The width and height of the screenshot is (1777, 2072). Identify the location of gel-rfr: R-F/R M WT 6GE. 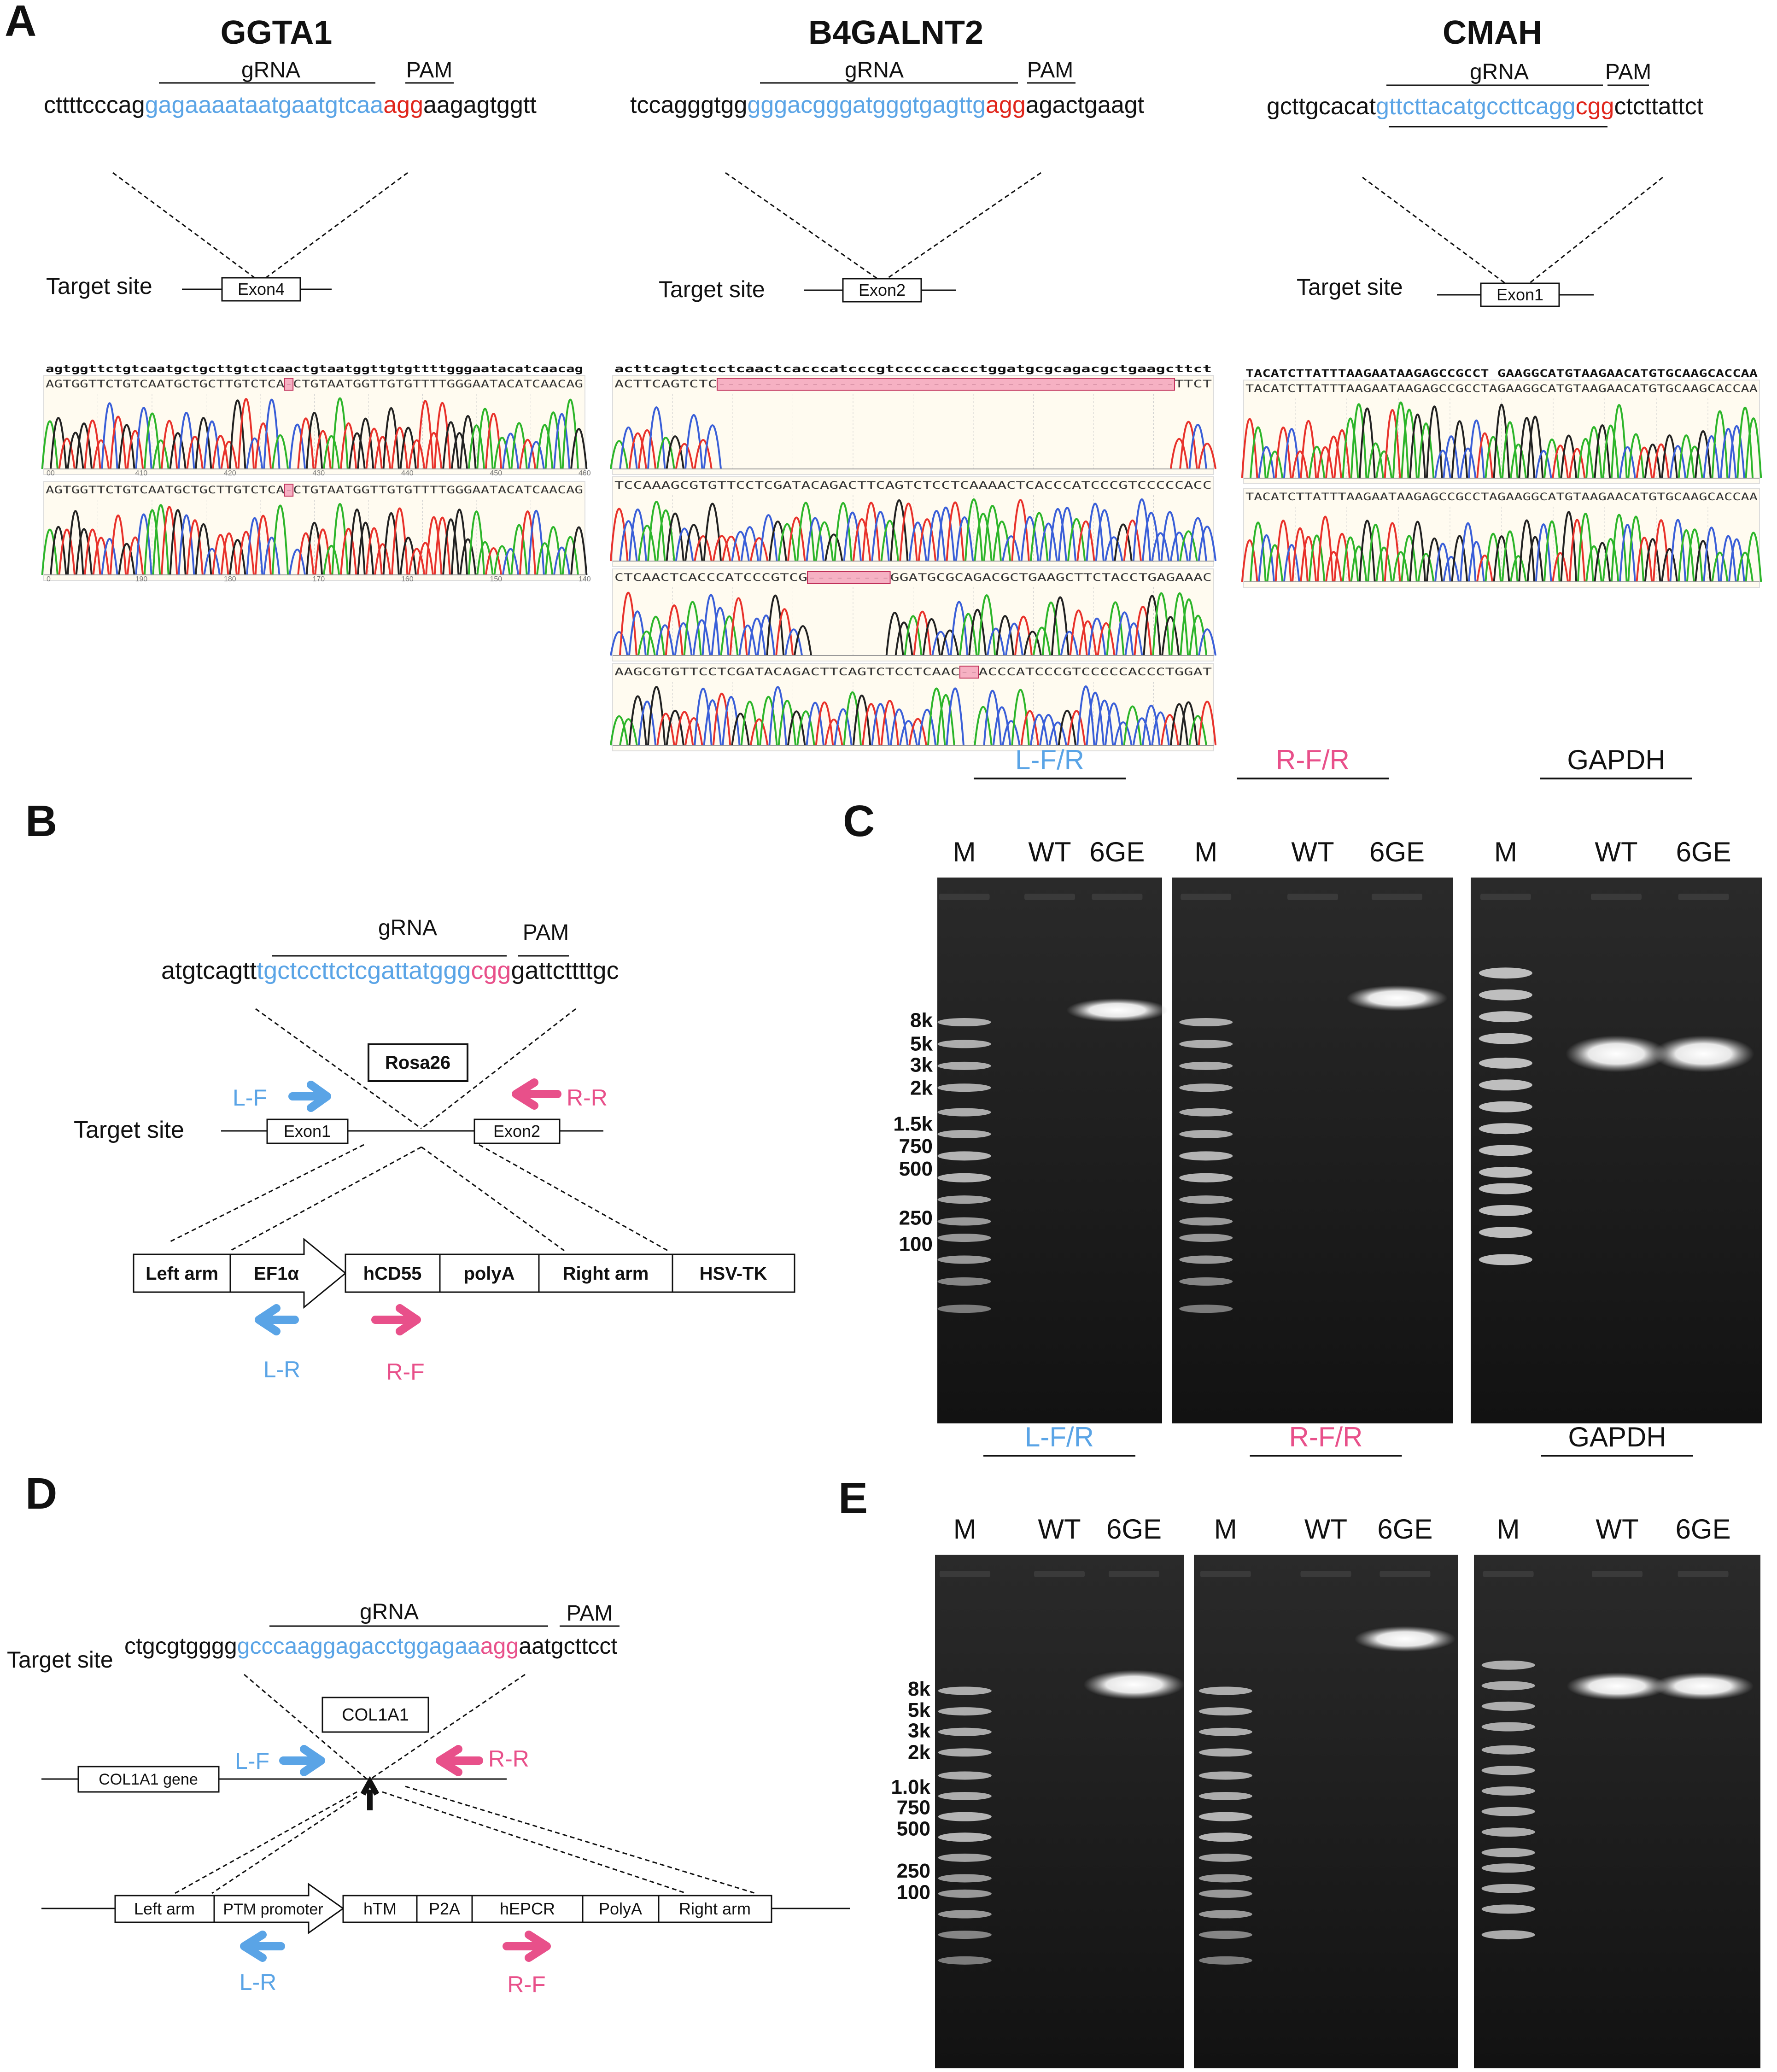
(1312, 1083).